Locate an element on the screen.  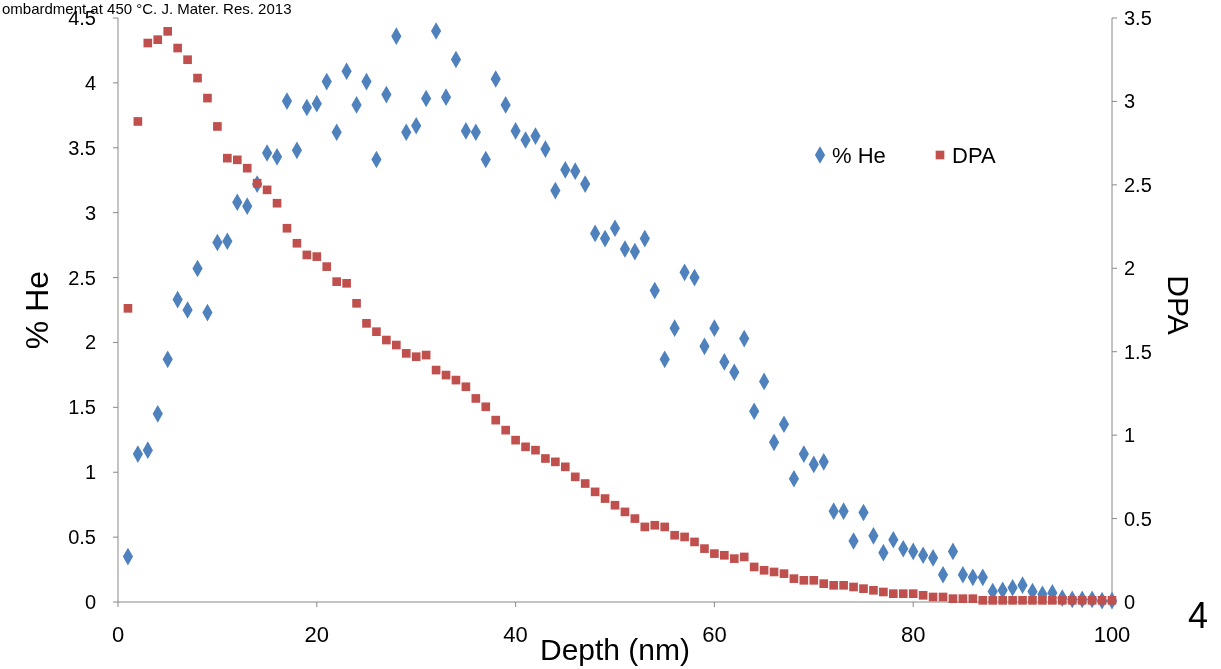
legend-label: DPA is located at coordinates (974, 155).